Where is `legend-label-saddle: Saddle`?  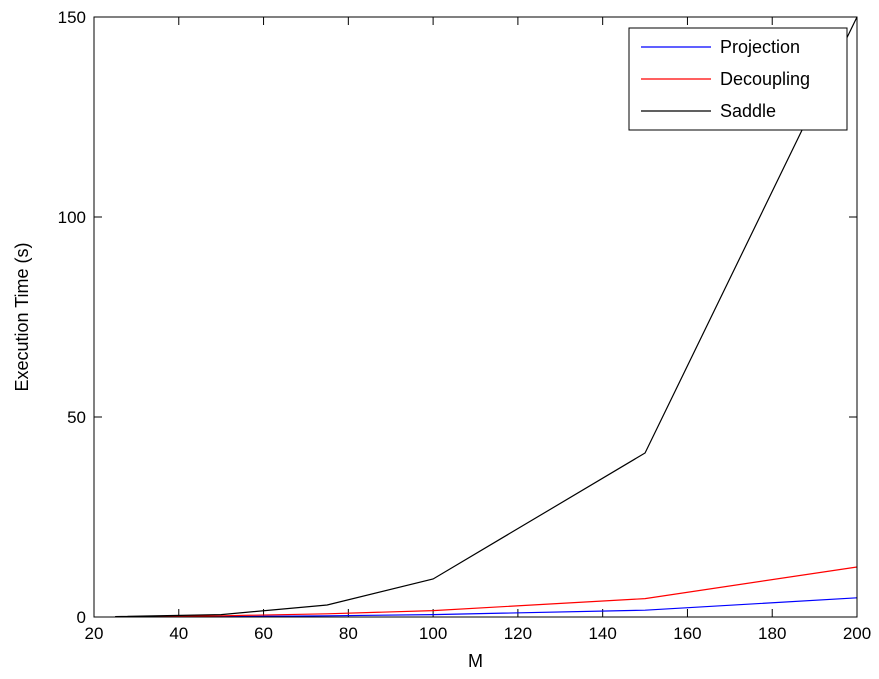 legend-label-saddle: Saddle is located at coordinates (748, 111).